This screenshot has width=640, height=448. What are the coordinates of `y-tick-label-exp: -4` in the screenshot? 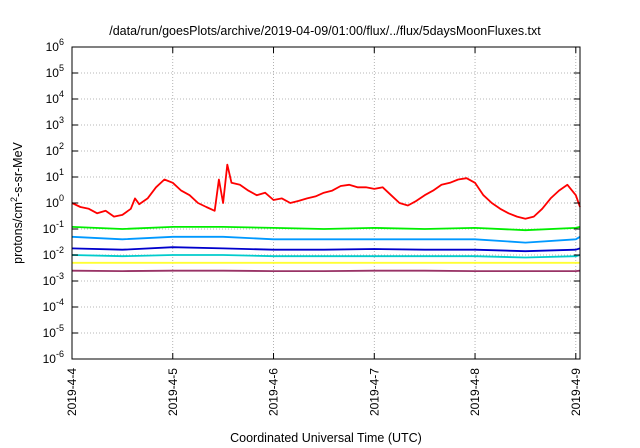 It's located at (60, 302).